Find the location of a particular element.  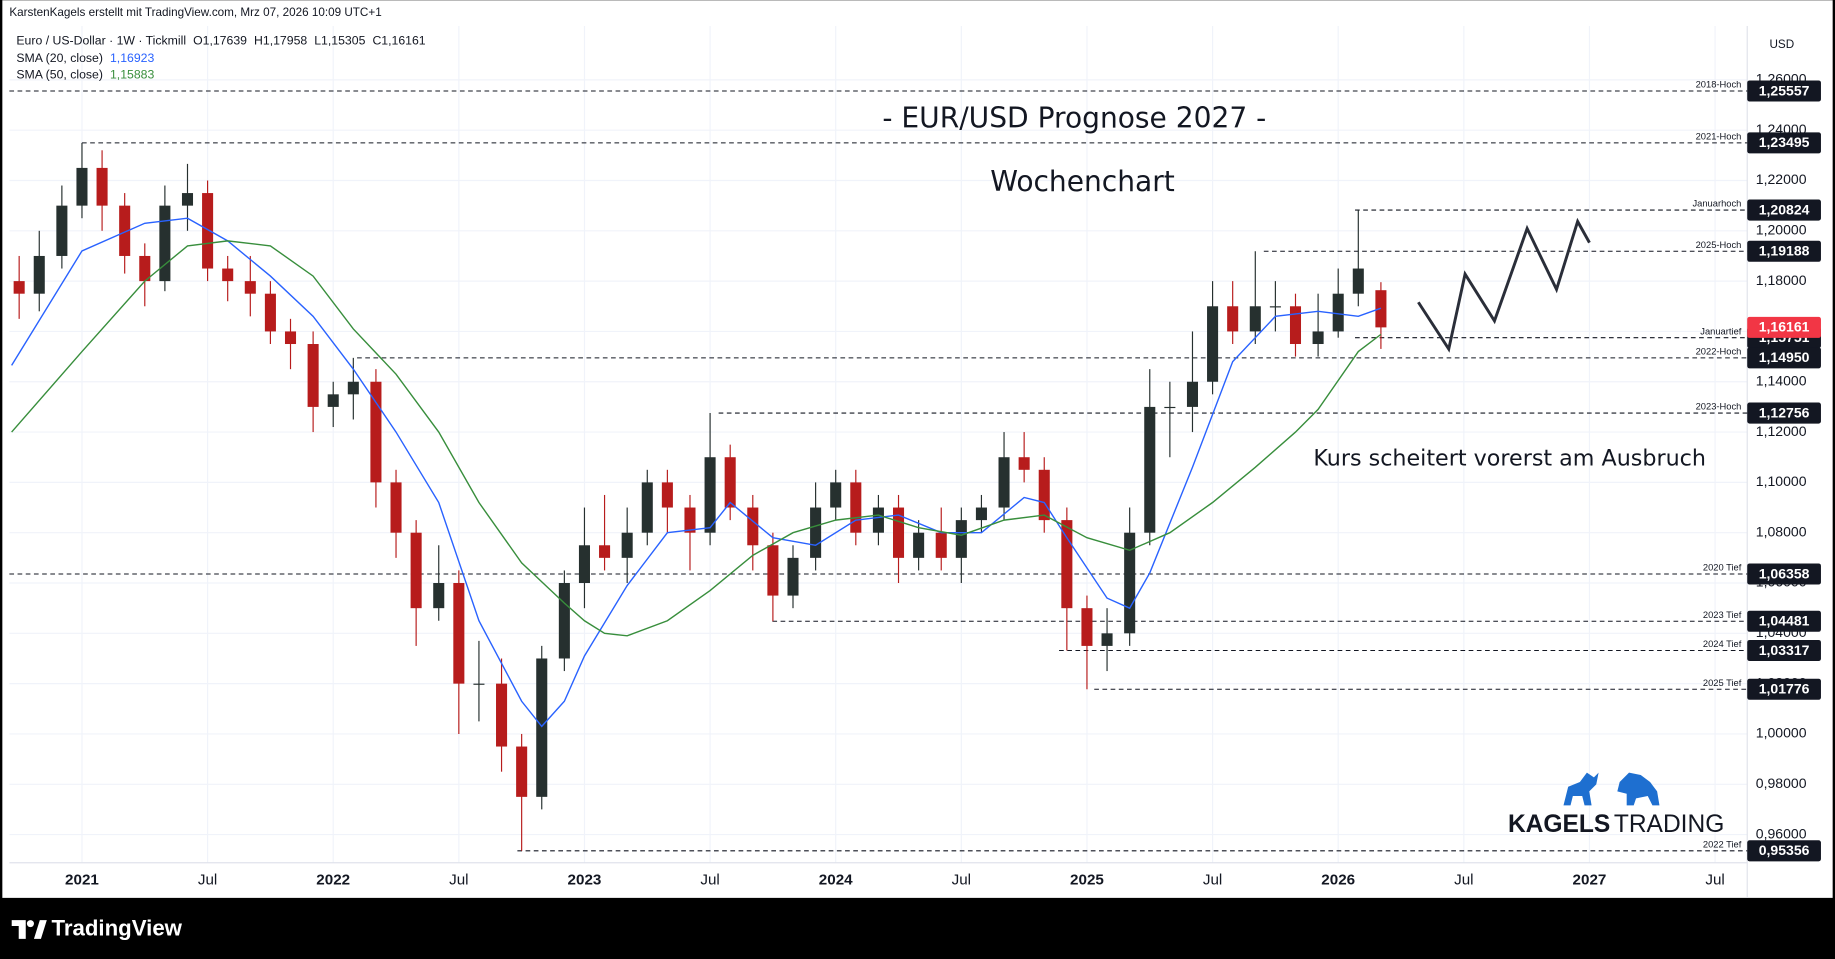

y-tick-label: 0,98000 is located at coordinates (1781, 783).